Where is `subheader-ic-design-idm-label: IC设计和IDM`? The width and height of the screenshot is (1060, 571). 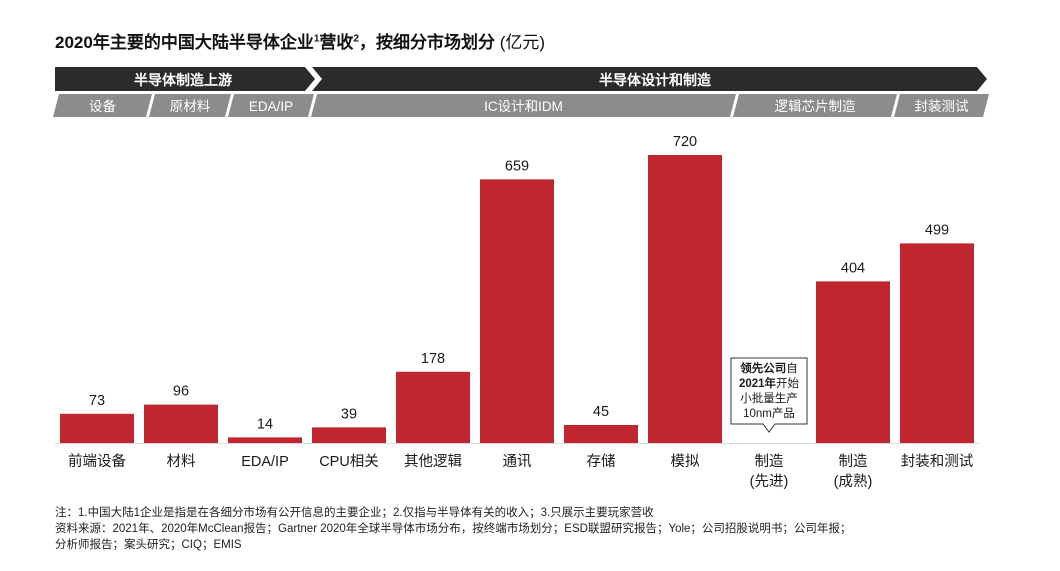
subheader-ic-design-idm-label: IC设计和IDM is located at coordinates (523, 106).